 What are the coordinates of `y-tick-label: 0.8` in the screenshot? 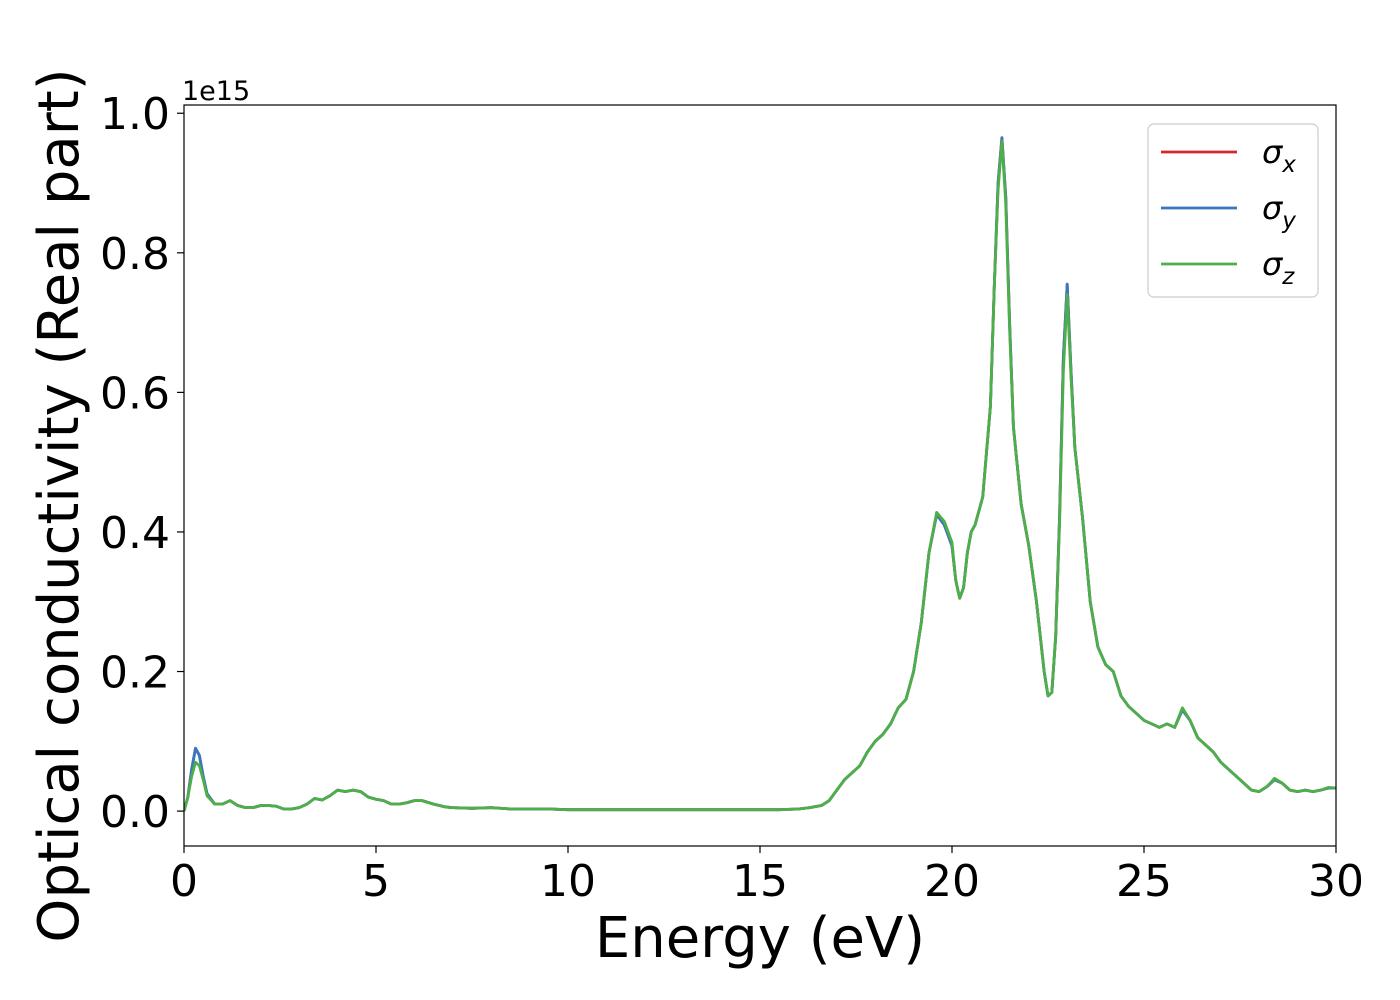 It's located at (135, 254).